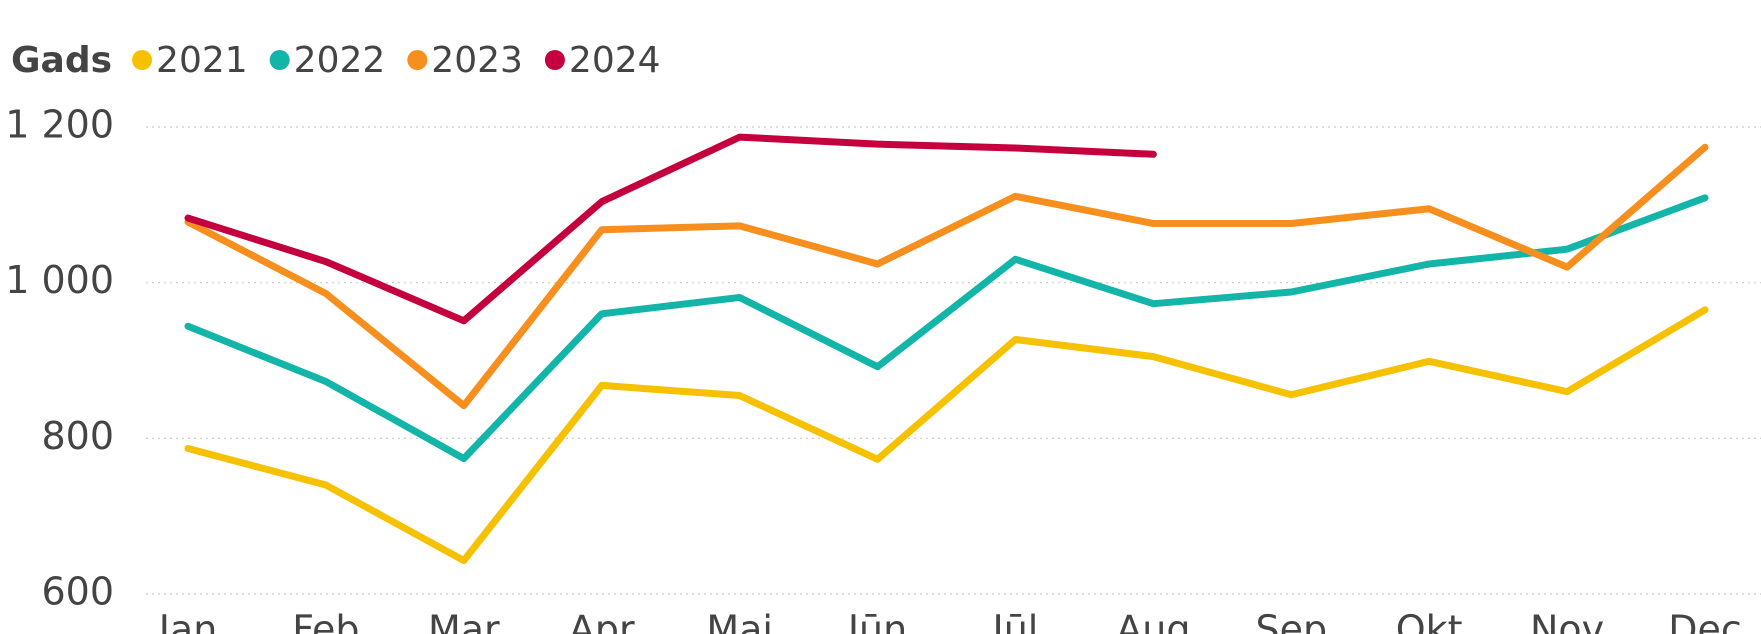  Describe the element at coordinates (59, 125) in the screenshot. I see `y-tick-label: 1 200` at that location.